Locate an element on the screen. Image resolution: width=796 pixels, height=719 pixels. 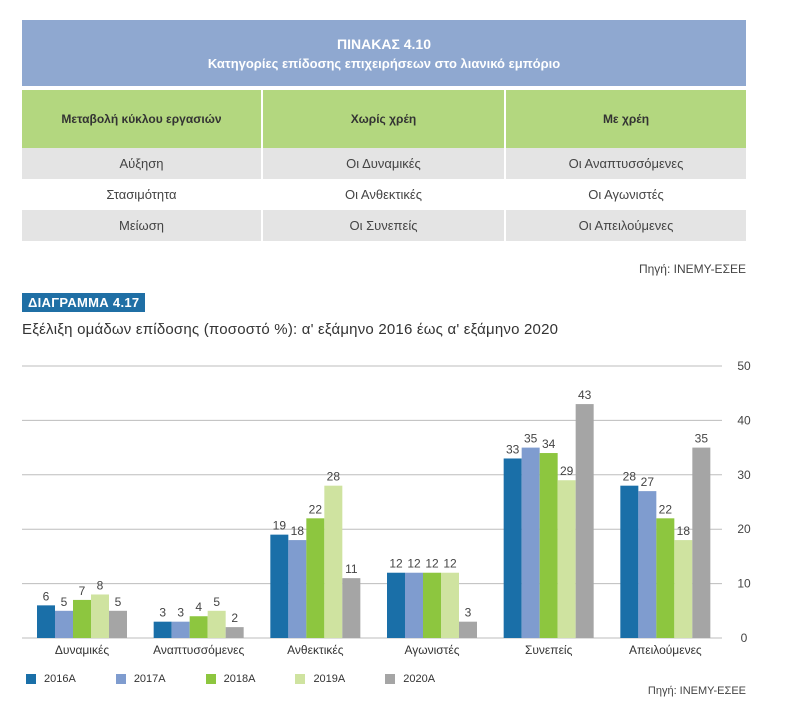
legend-item: 2017Α is located at coordinates (140, 679).